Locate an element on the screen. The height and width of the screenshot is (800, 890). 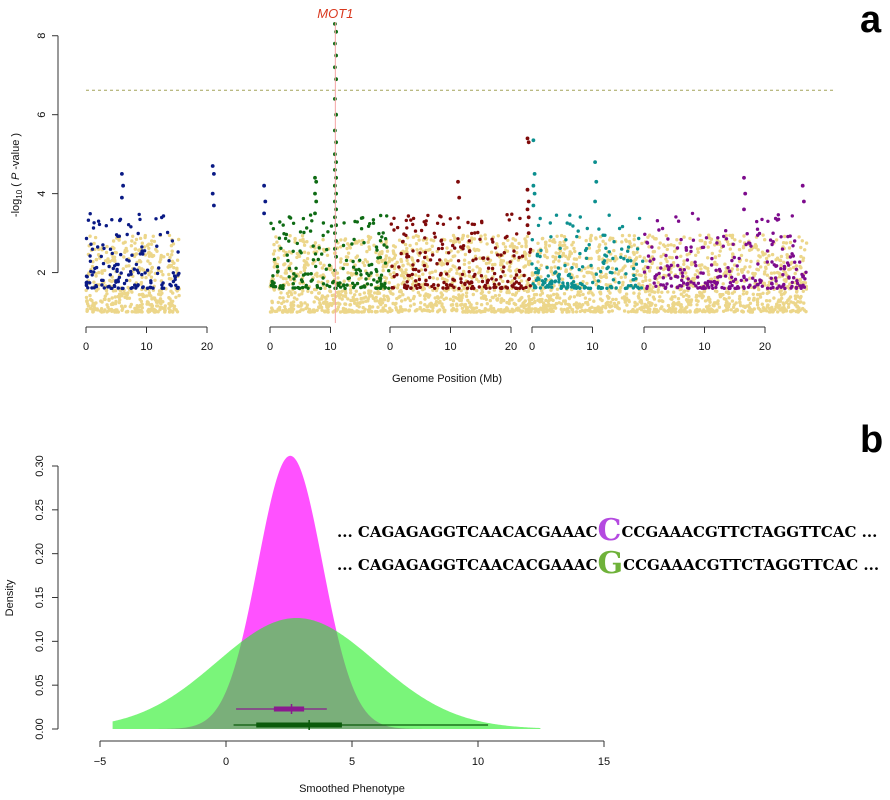
boxplot-C-box is located at coordinates (289, 709).